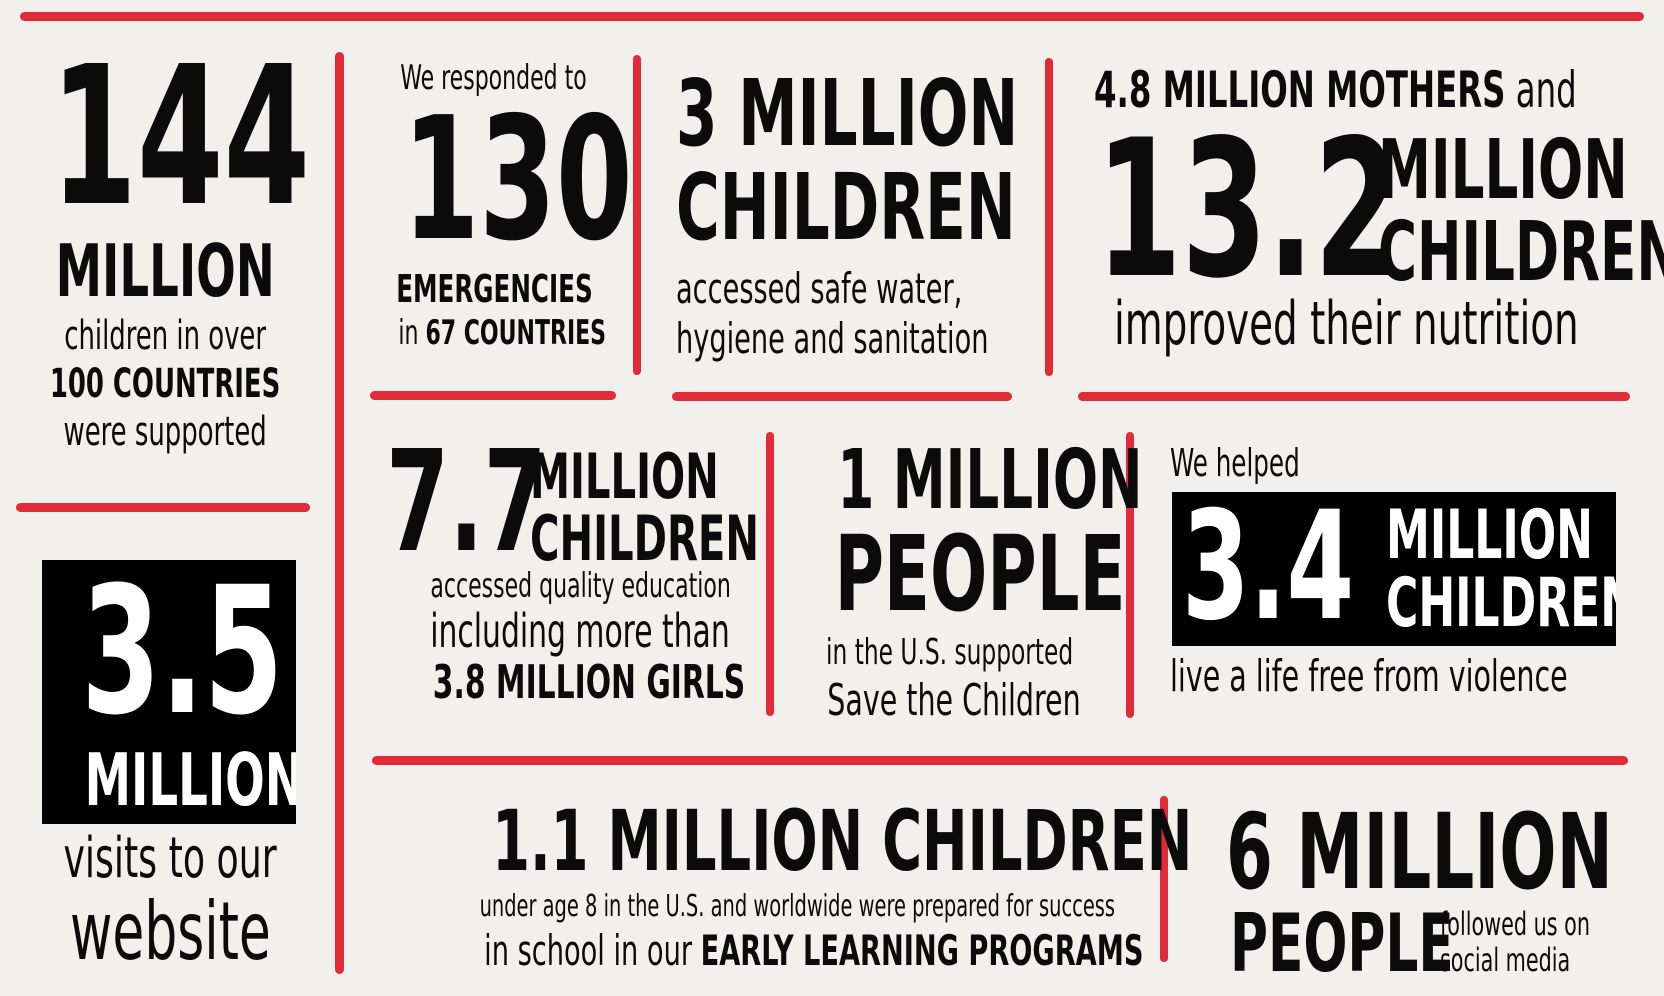  What do you see at coordinates (493, 78) in the screenshot?
I see `emergencies-intro: We responded to` at bounding box center [493, 78].